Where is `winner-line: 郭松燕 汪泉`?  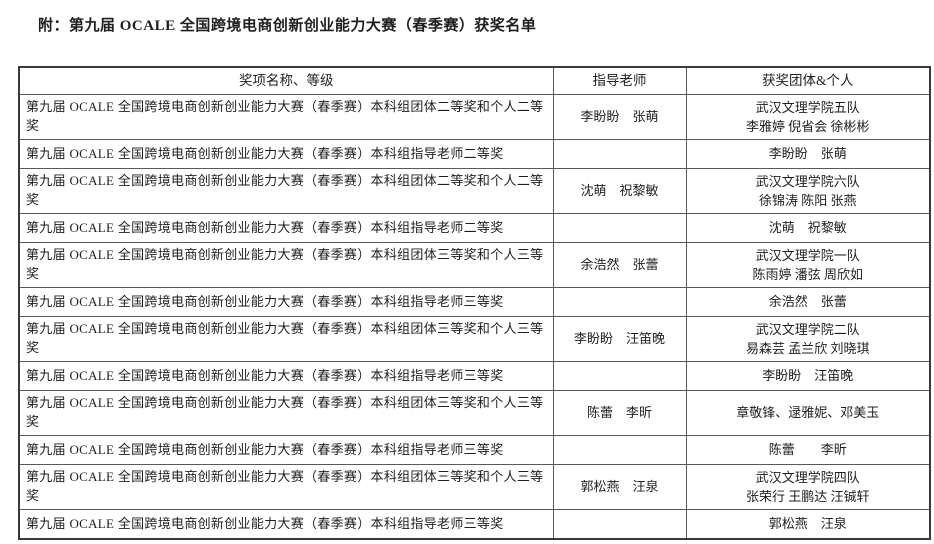
winner-line: 郭松燕 汪泉 is located at coordinates (807, 524).